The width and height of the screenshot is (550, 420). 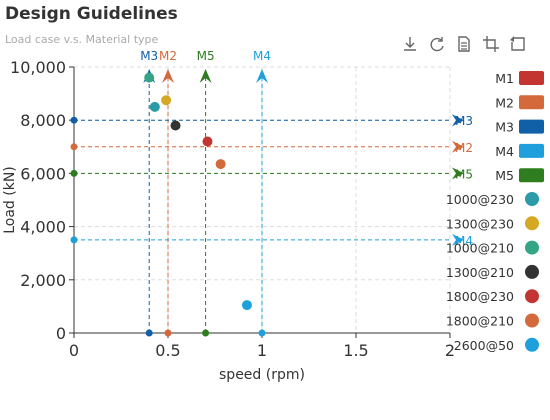 I want to click on guide-label-right: M5, so click(x=464, y=174).